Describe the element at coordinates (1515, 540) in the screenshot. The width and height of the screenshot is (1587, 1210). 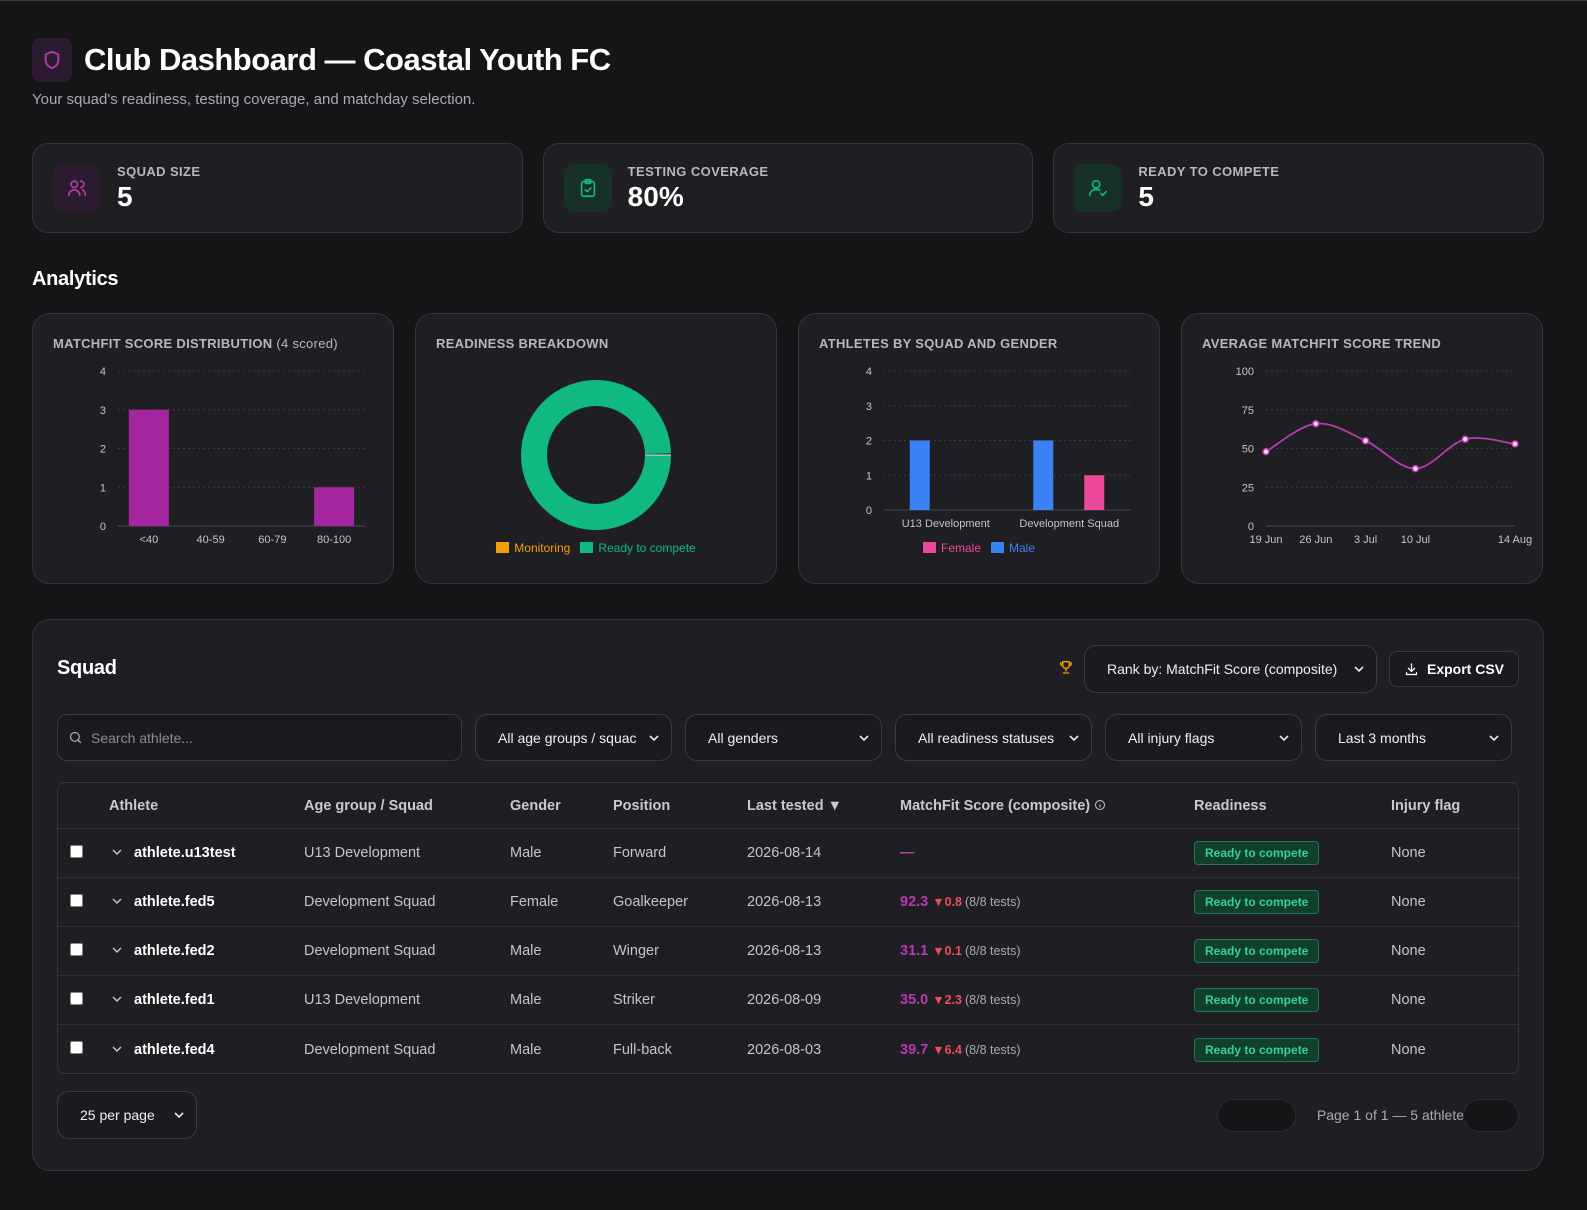
I see `x-tick-label: 14 Aug` at that location.